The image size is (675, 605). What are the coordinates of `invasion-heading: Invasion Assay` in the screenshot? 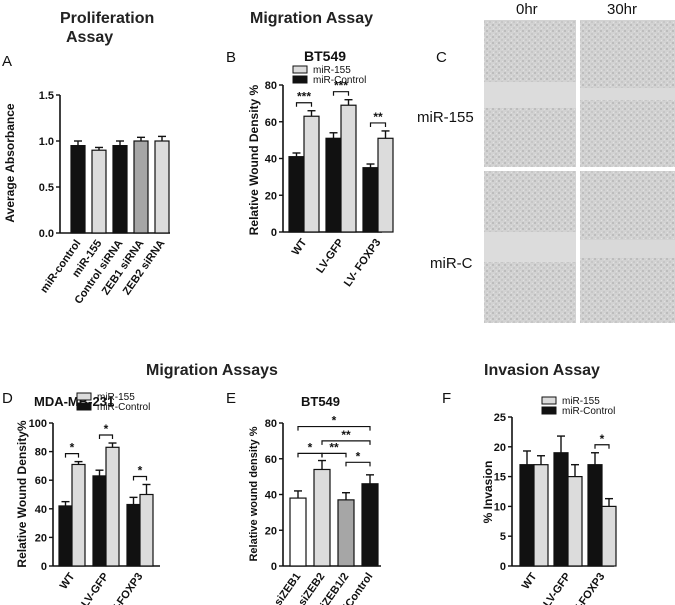 It's located at (542, 370).